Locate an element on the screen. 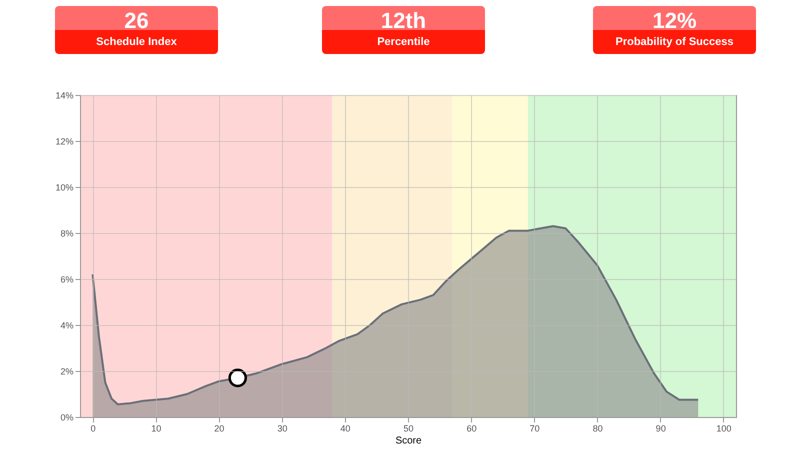  text: Percentile is located at coordinates (403, 42).